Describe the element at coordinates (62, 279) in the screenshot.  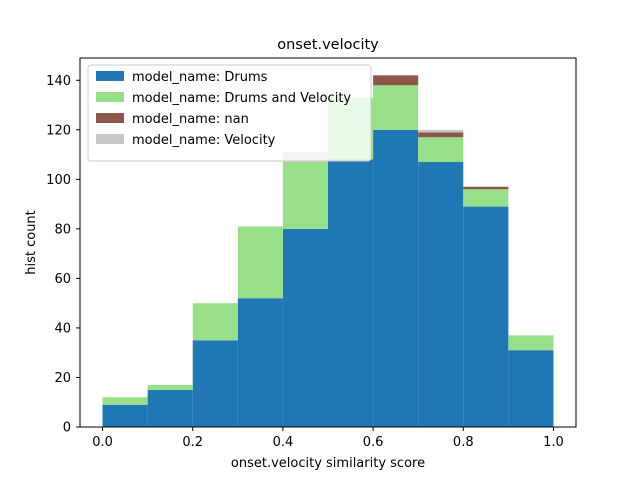
I see `y-tick-label: 60` at that location.